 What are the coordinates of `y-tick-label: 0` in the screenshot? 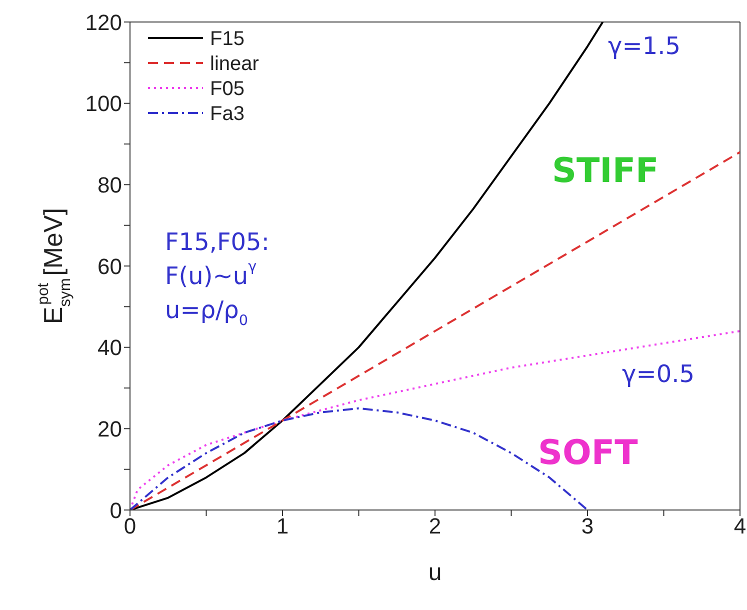 It's located at (116, 510).